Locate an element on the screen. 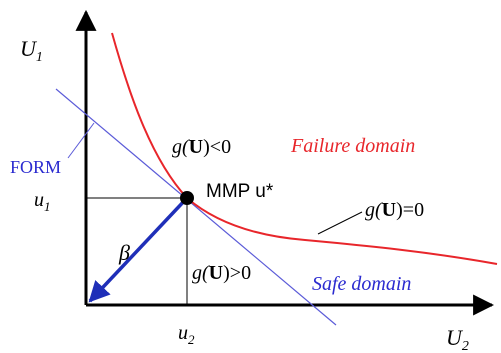 This screenshot has height=353, width=501. horizontal-axis-label: U2 is located at coordinates (457, 339).